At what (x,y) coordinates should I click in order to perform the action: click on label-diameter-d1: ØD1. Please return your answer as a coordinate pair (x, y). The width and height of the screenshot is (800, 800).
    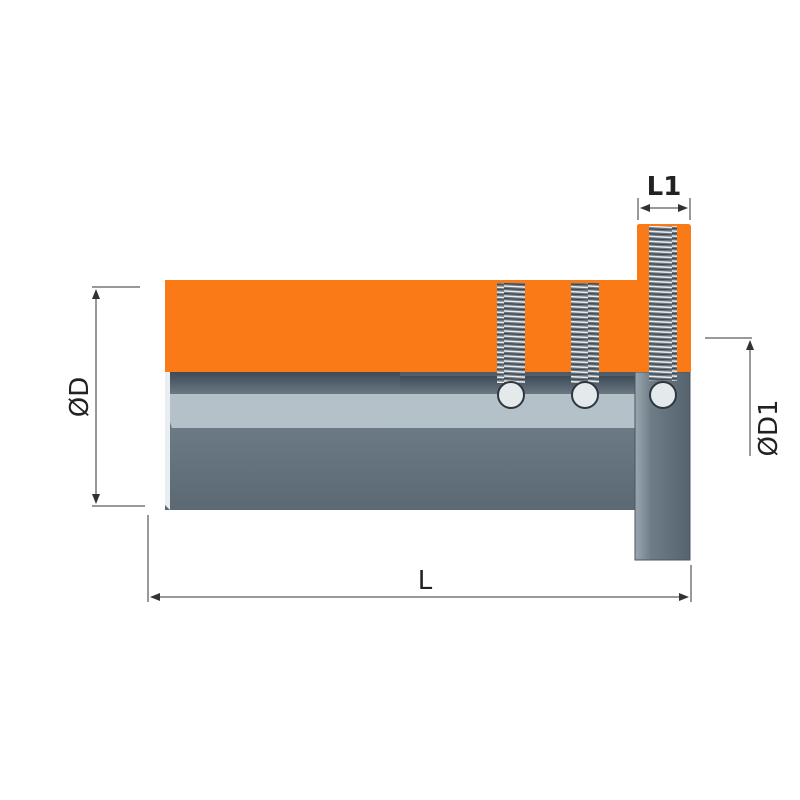
    Looking at the image, I should click on (769, 427).